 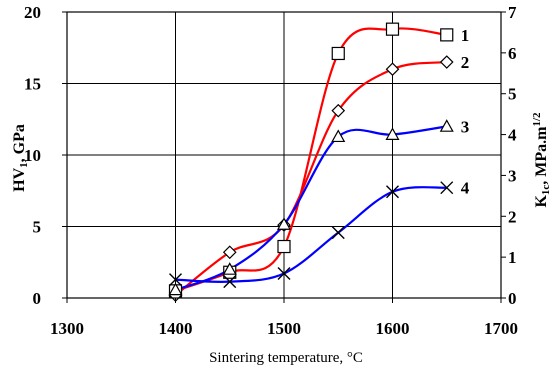 I want to click on y-axis-left-title: HV1, GPa, so click(x=20, y=158).